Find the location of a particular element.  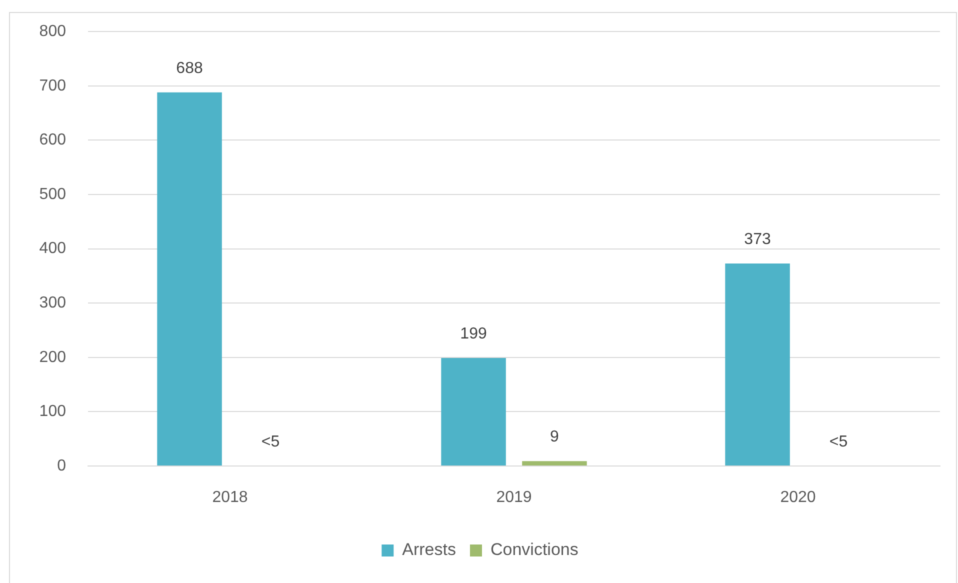

x-tick-label: 2019 is located at coordinates (514, 497).